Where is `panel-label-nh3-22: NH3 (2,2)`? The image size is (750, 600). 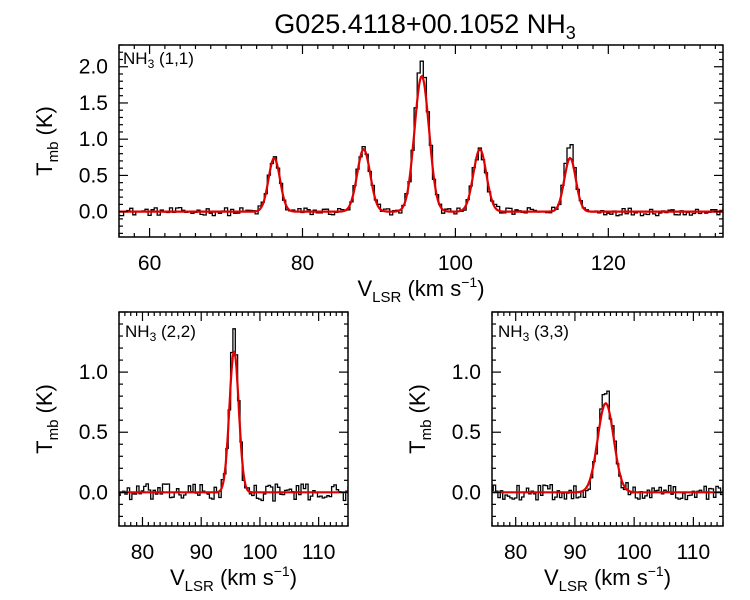
panel-label-nh3-22: NH3 (2,2) is located at coordinates (160, 333).